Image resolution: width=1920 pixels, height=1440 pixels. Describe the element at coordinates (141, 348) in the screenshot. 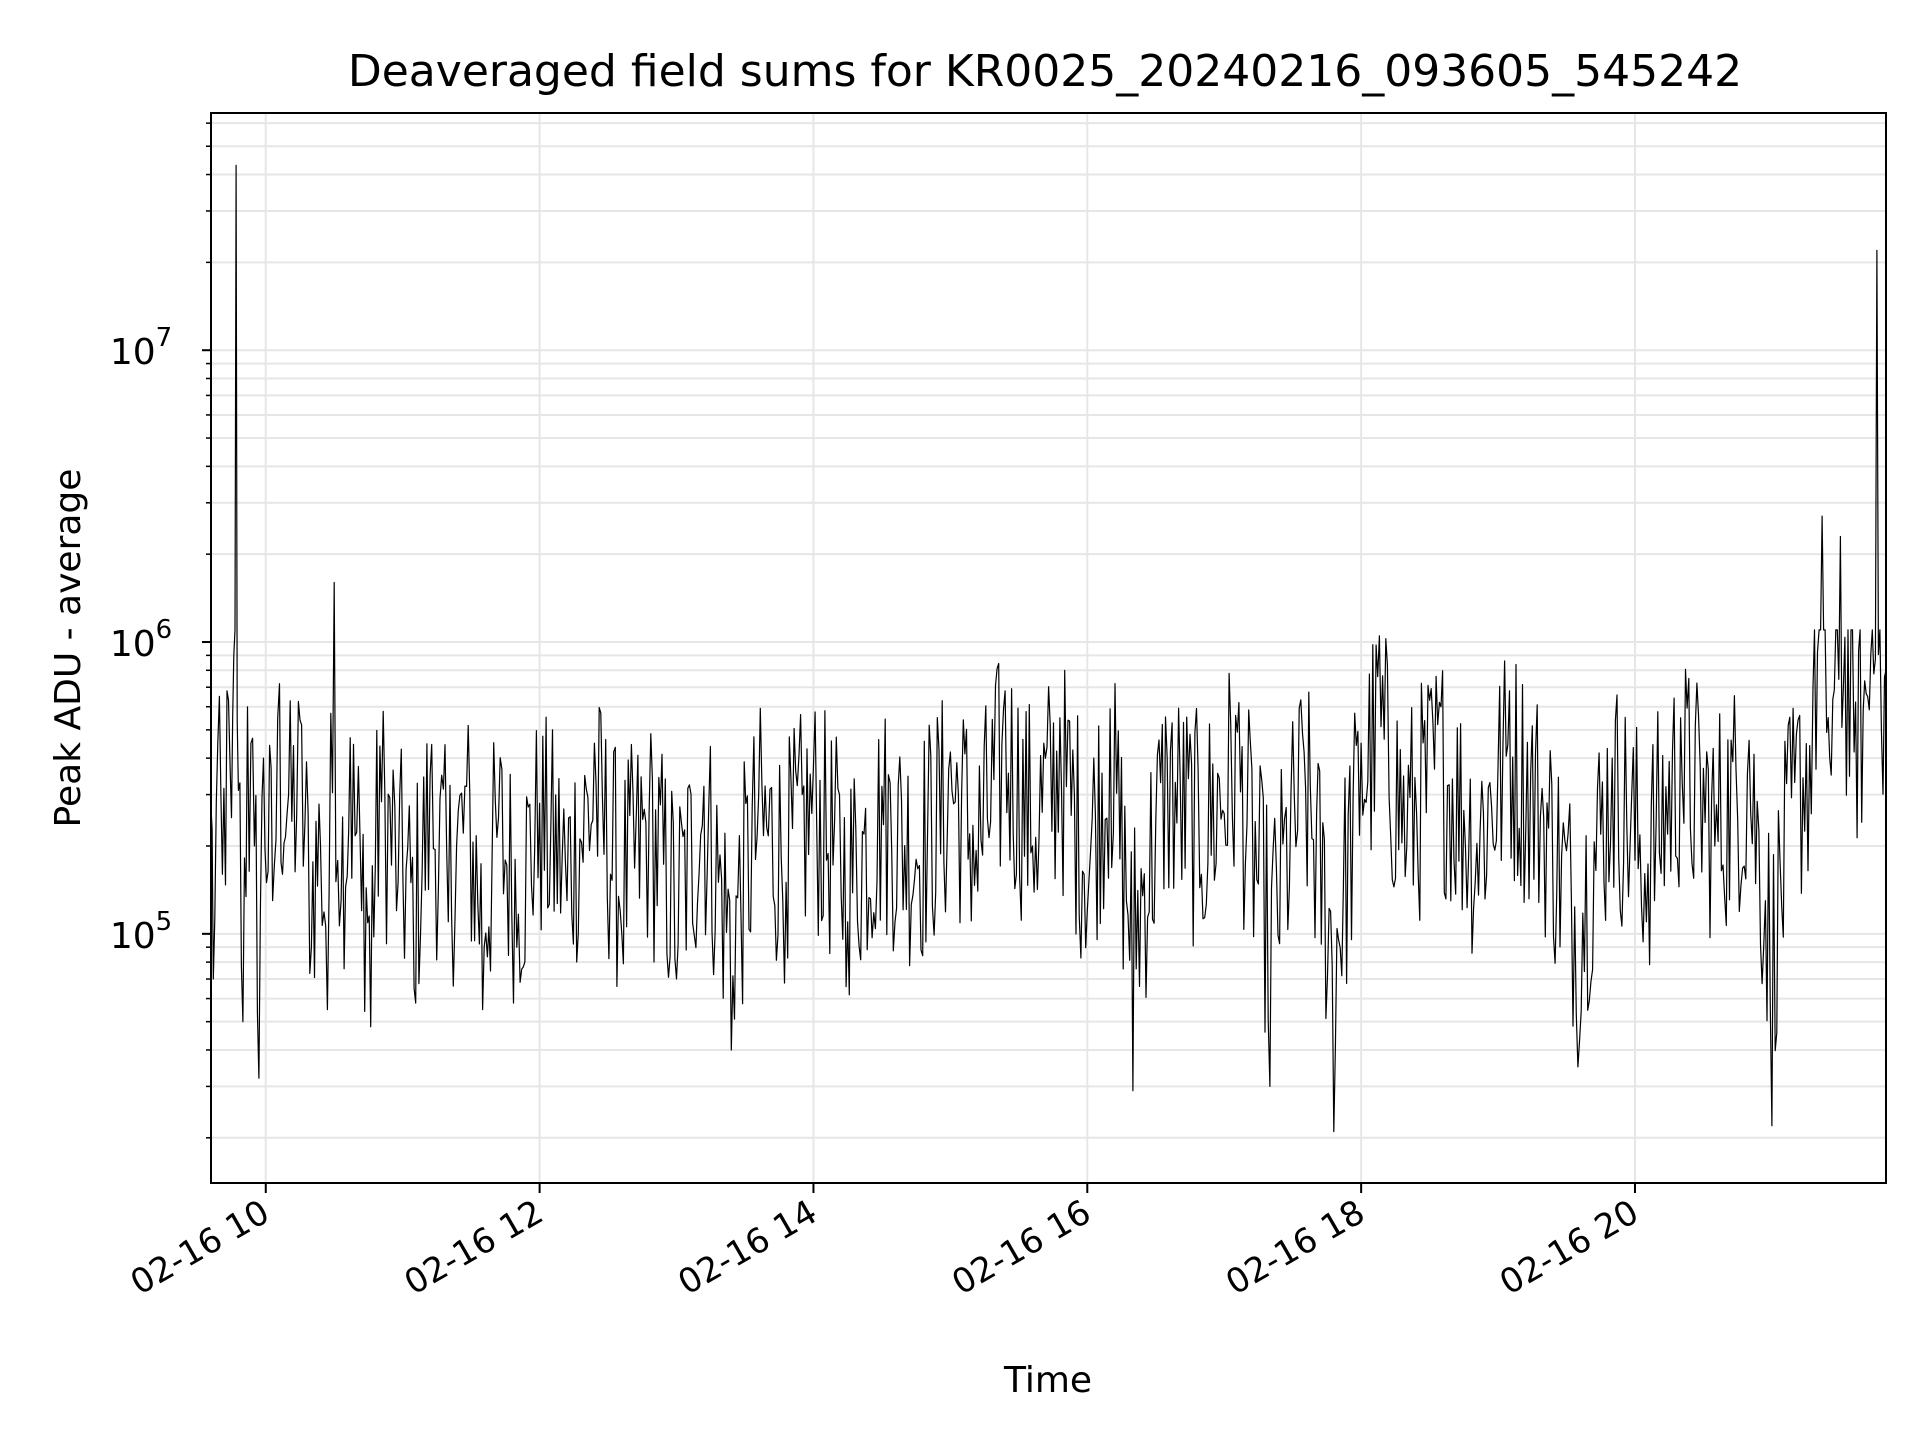

I see `y-tick-label: 10⁷` at that location.